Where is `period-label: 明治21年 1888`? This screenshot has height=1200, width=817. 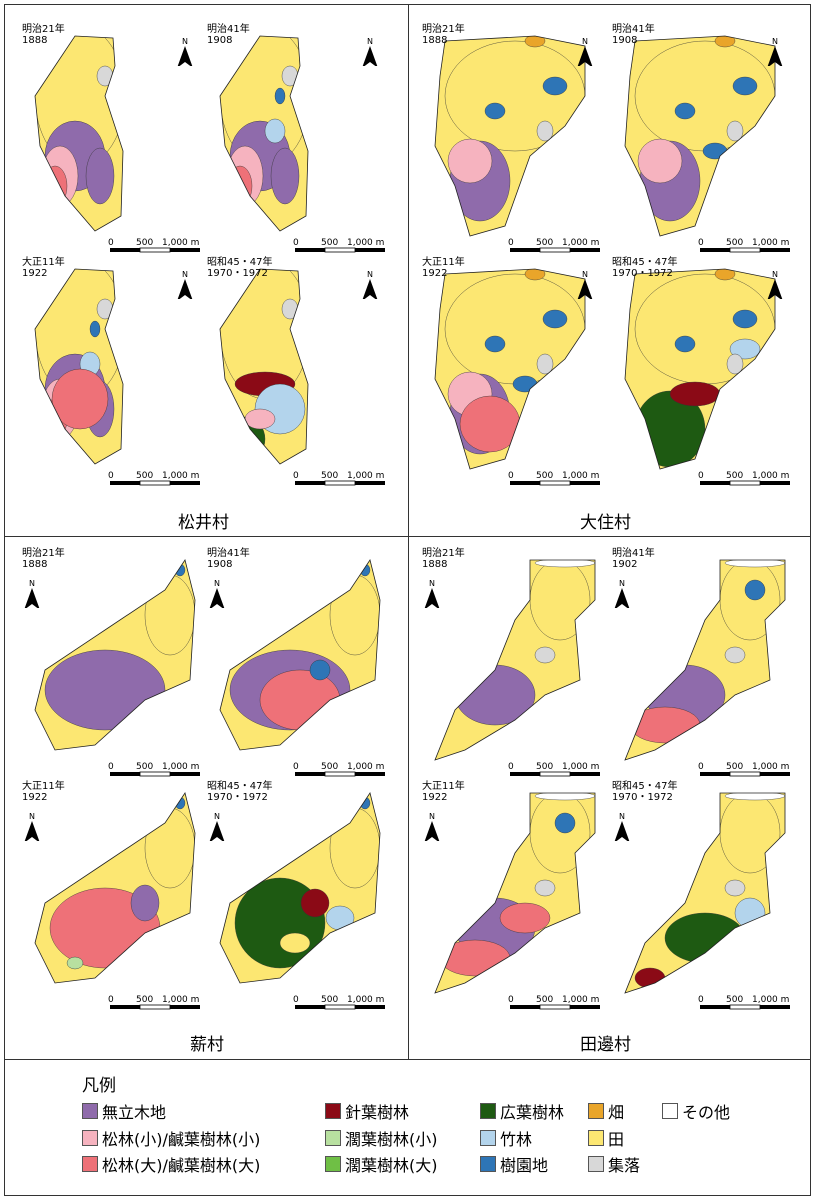 period-label: 明治21年 1888 is located at coordinates (43, 559).